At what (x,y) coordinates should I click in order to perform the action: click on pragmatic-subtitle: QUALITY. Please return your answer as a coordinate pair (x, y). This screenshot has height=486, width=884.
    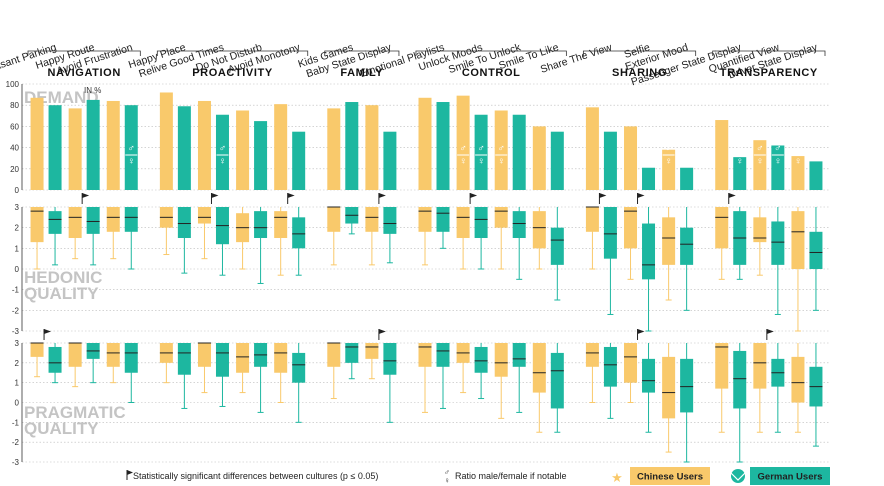
    Looking at the image, I should click on (61, 428).